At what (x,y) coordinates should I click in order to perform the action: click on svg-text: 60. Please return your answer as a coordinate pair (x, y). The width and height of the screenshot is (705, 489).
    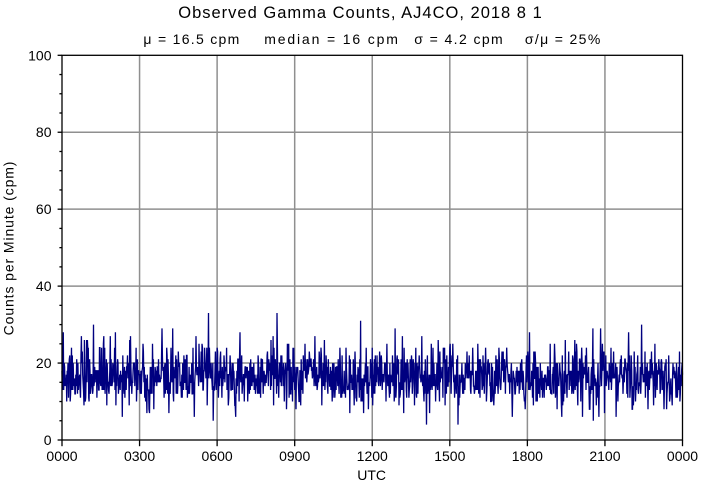
    Looking at the image, I should click on (44, 209).